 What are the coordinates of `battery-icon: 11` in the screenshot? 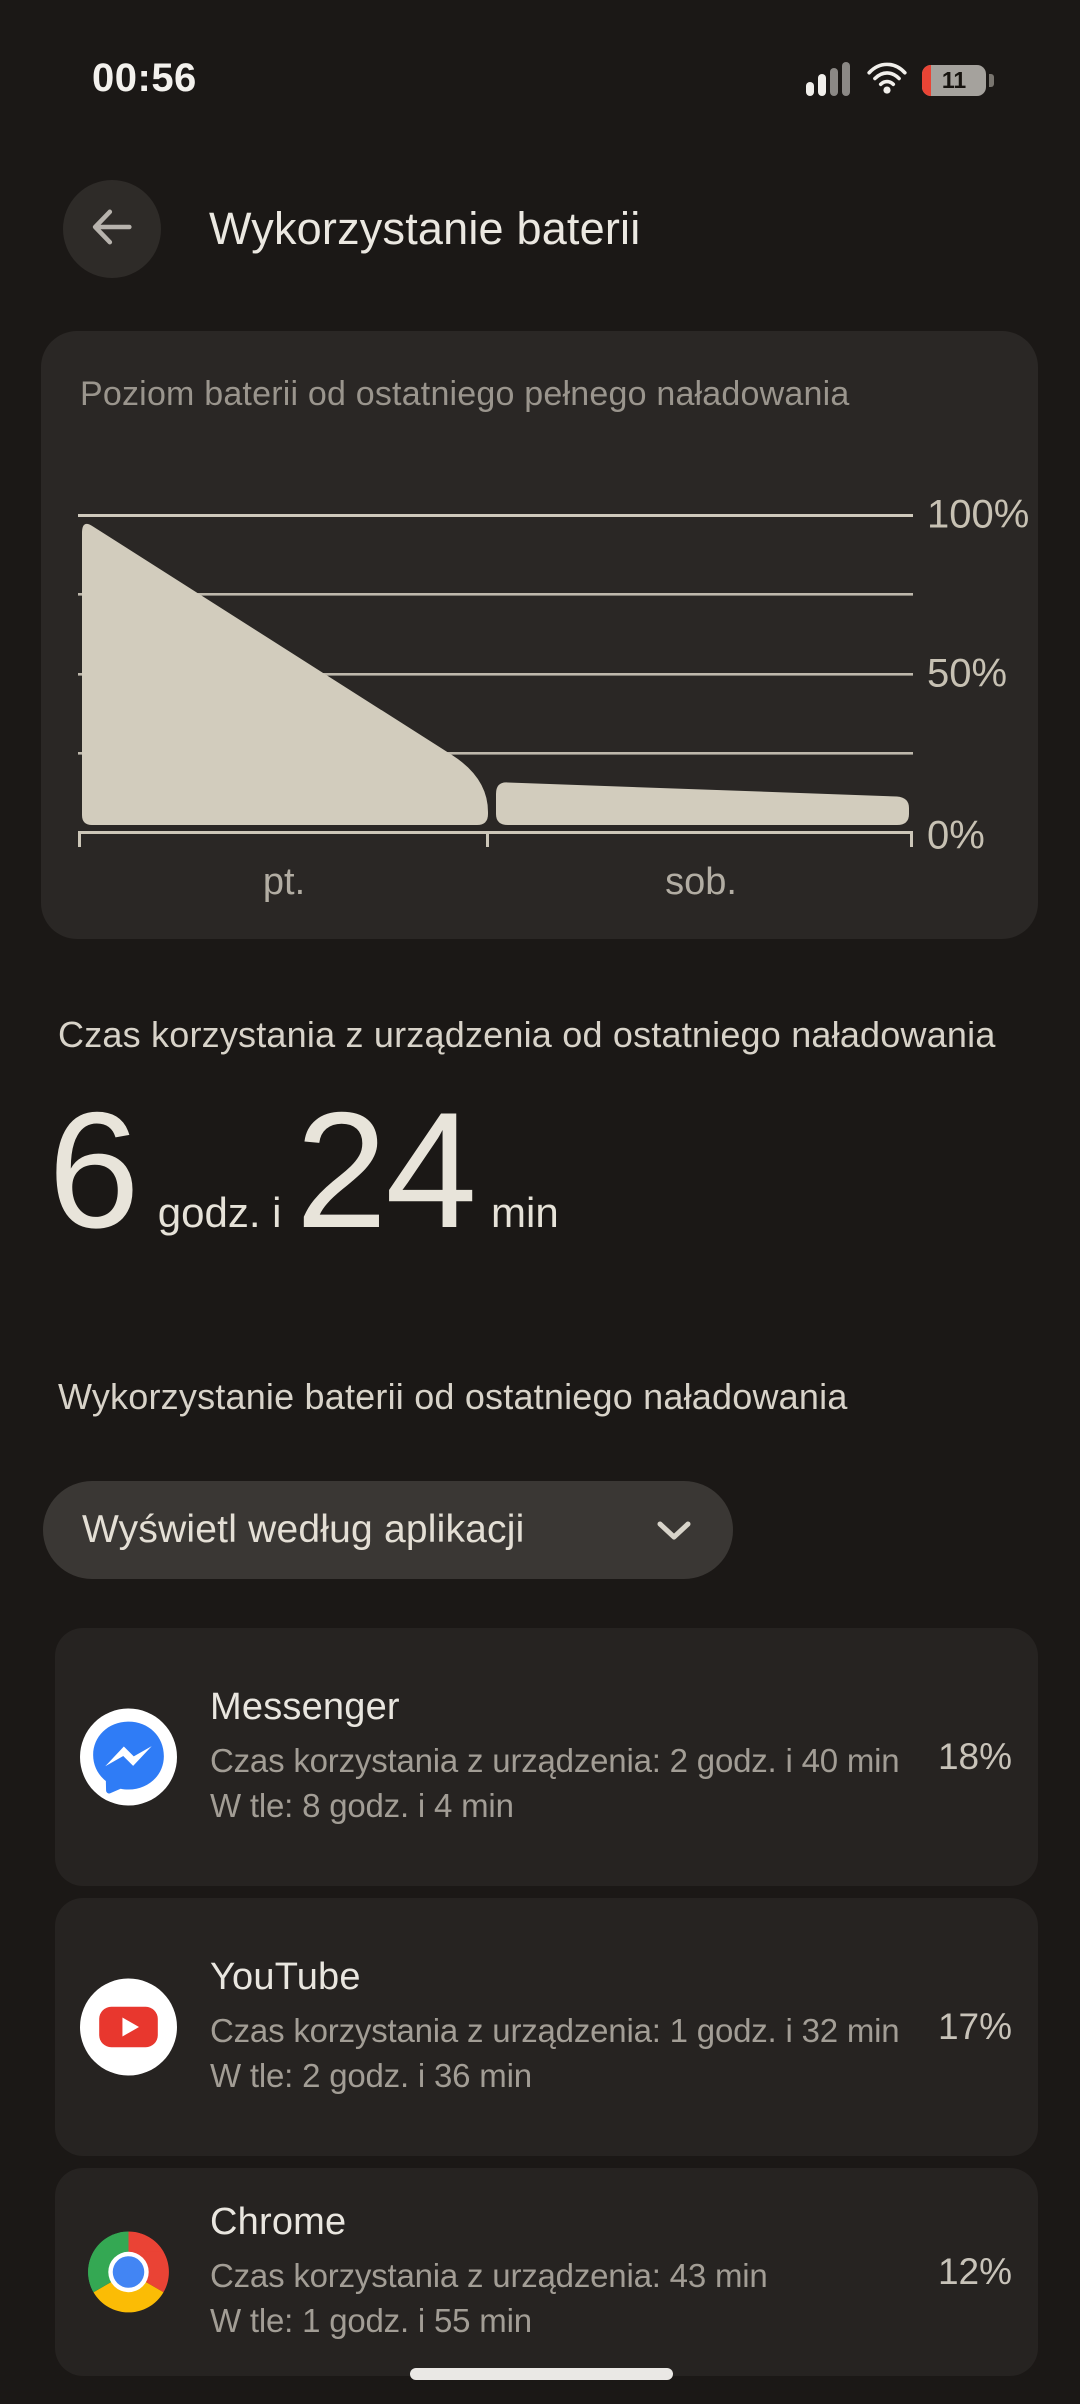 It's located at (954, 80).